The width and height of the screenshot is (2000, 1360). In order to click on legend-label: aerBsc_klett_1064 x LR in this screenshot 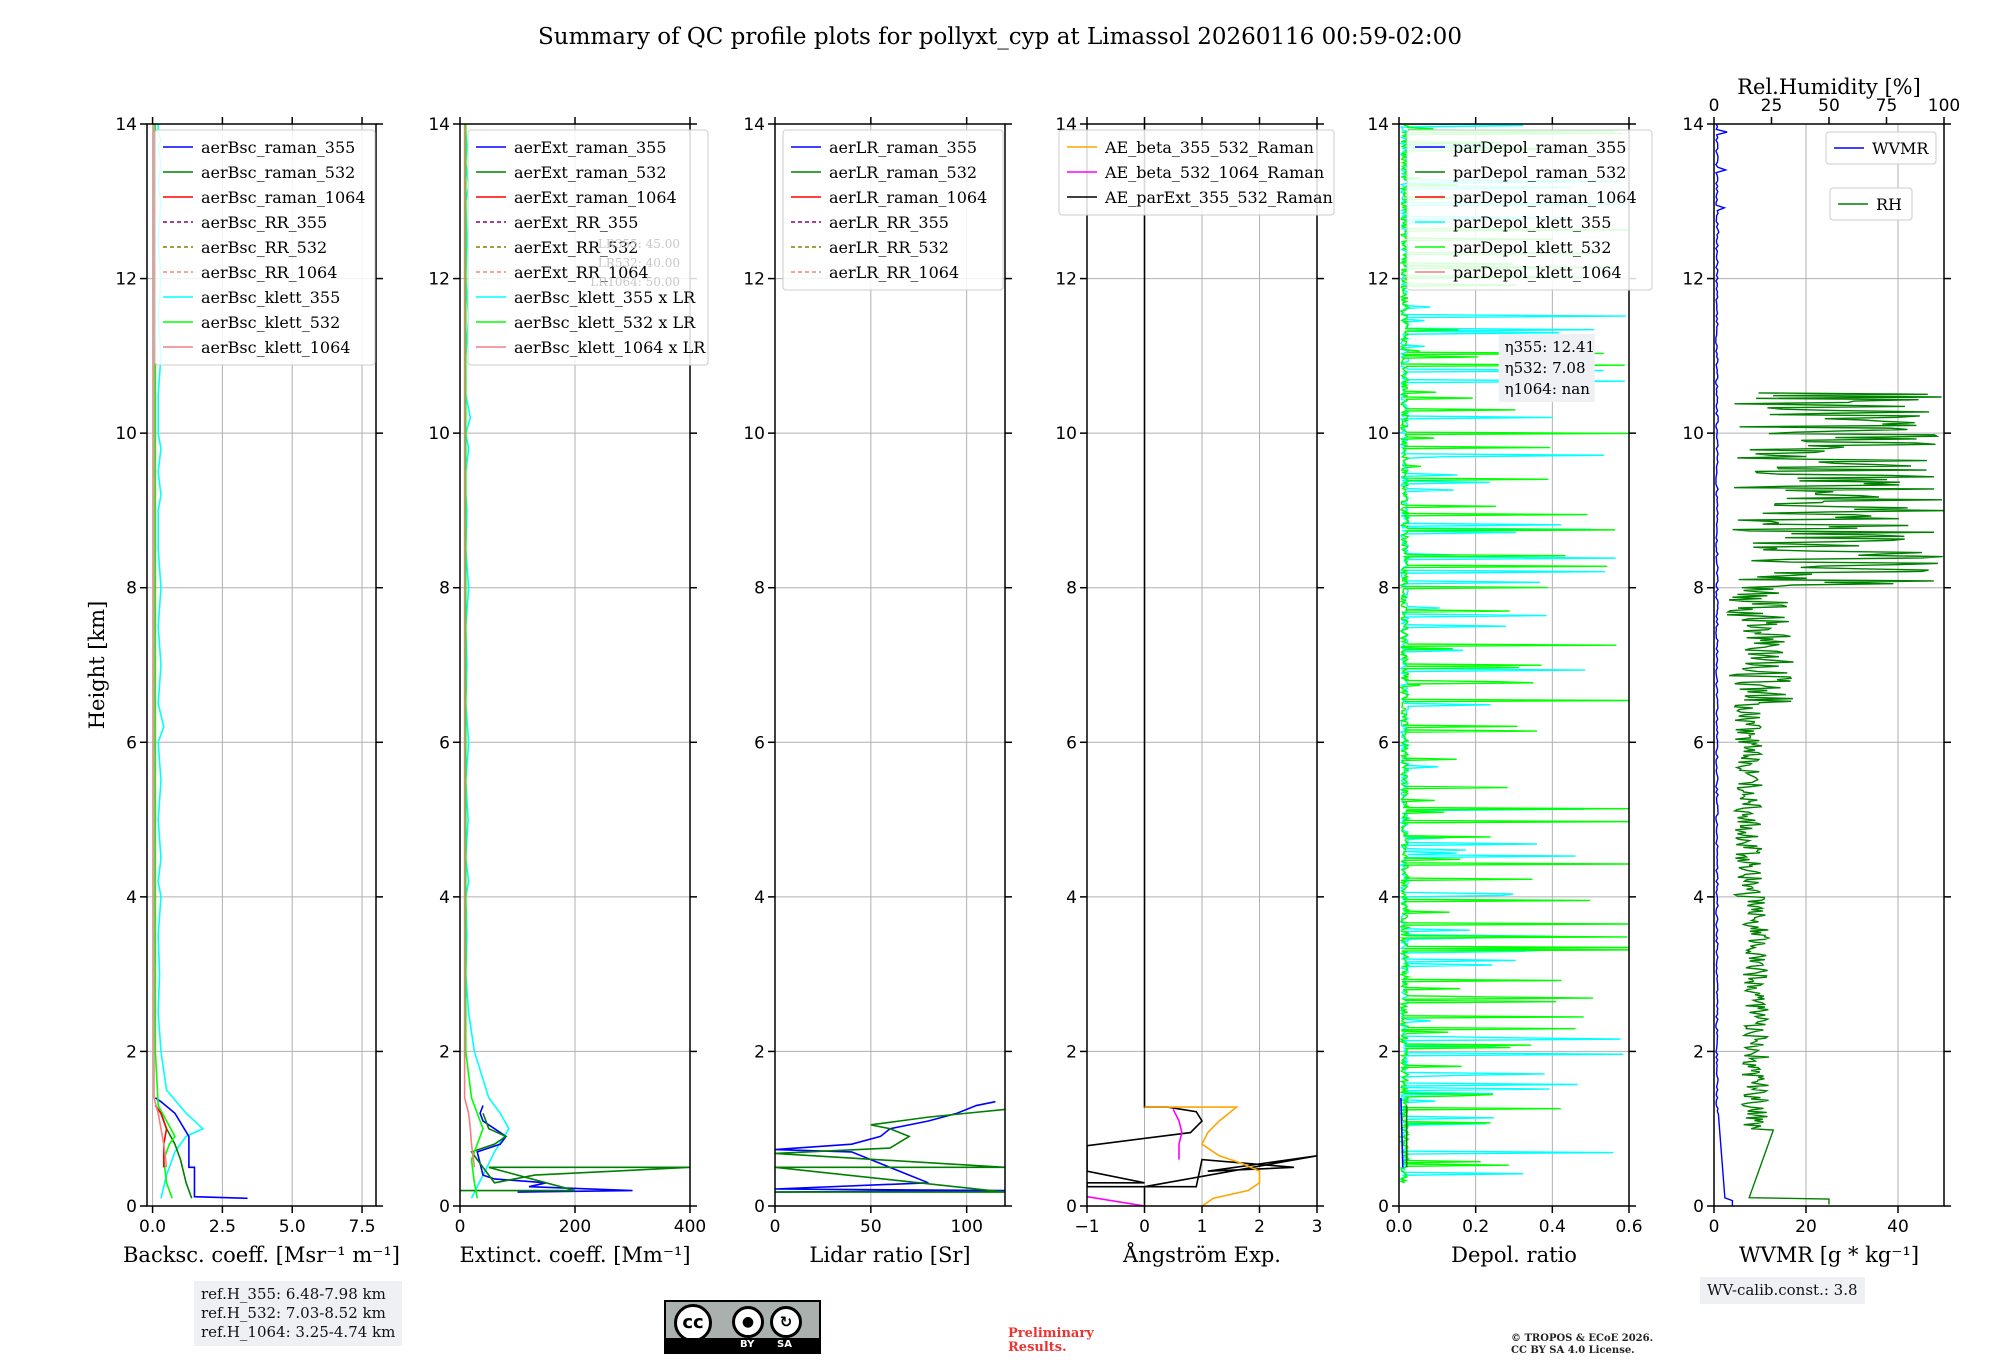, I will do `click(610, 347)`.